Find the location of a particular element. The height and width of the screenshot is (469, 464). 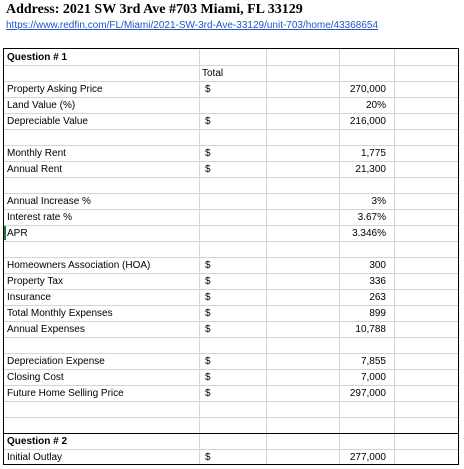

row-label: APR is located at coordinates (17, 233).